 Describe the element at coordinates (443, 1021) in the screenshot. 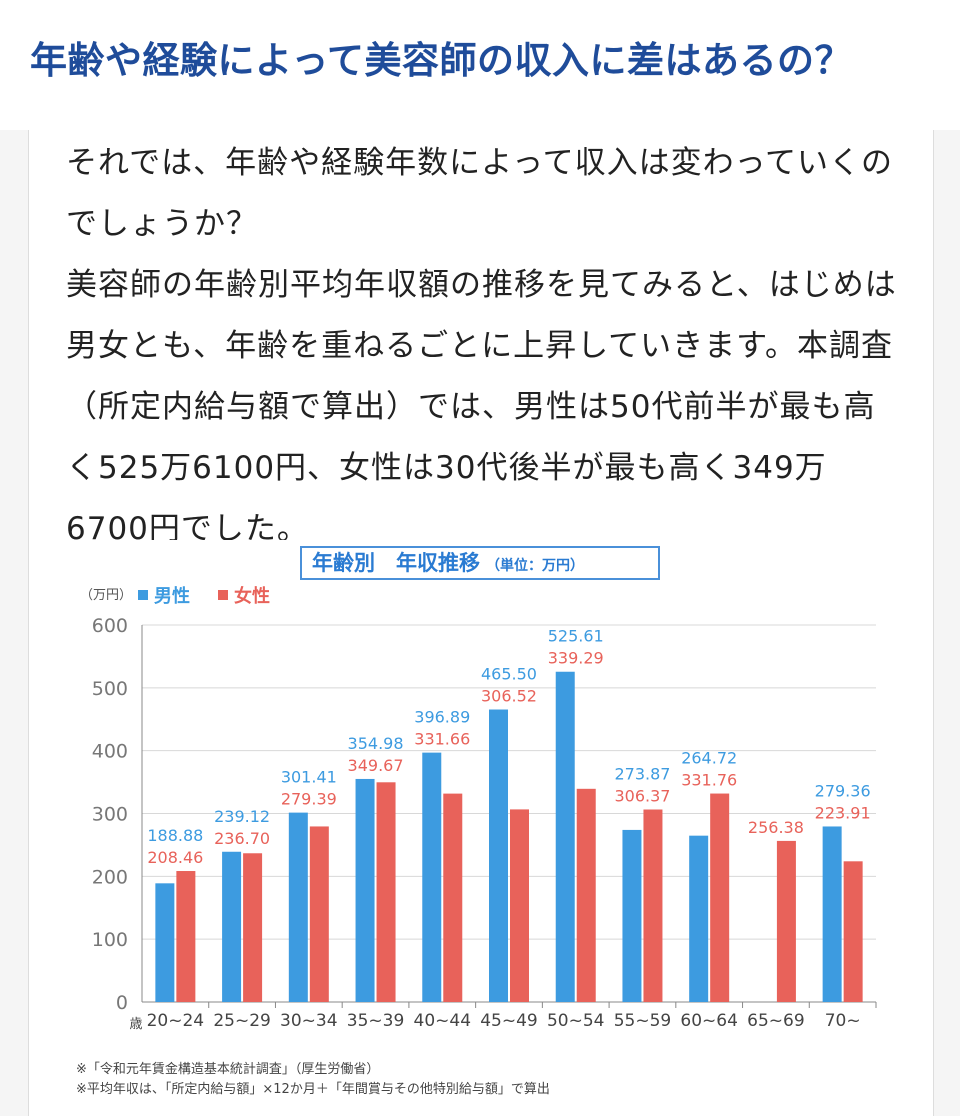

I see `x-tick-label: 40~44` at that location.